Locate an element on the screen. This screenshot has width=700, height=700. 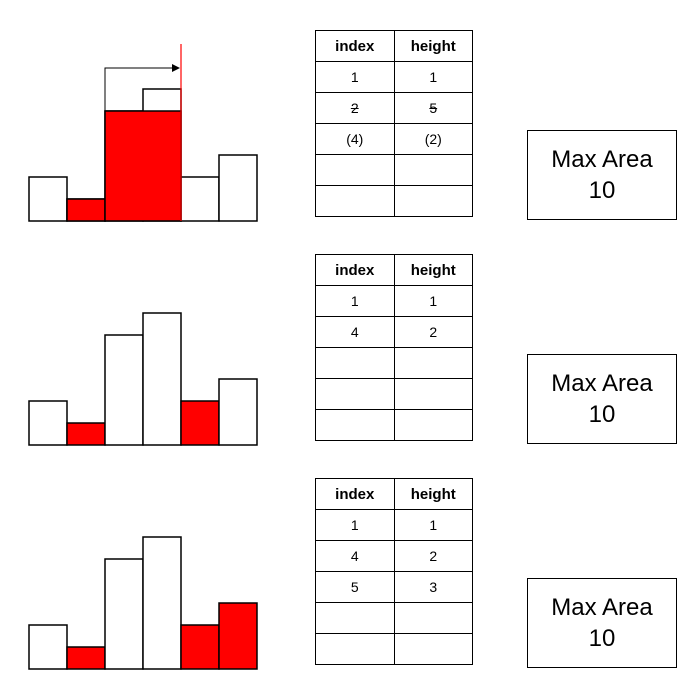
table-row: (4) (2) is located at coordinates (394, 139).